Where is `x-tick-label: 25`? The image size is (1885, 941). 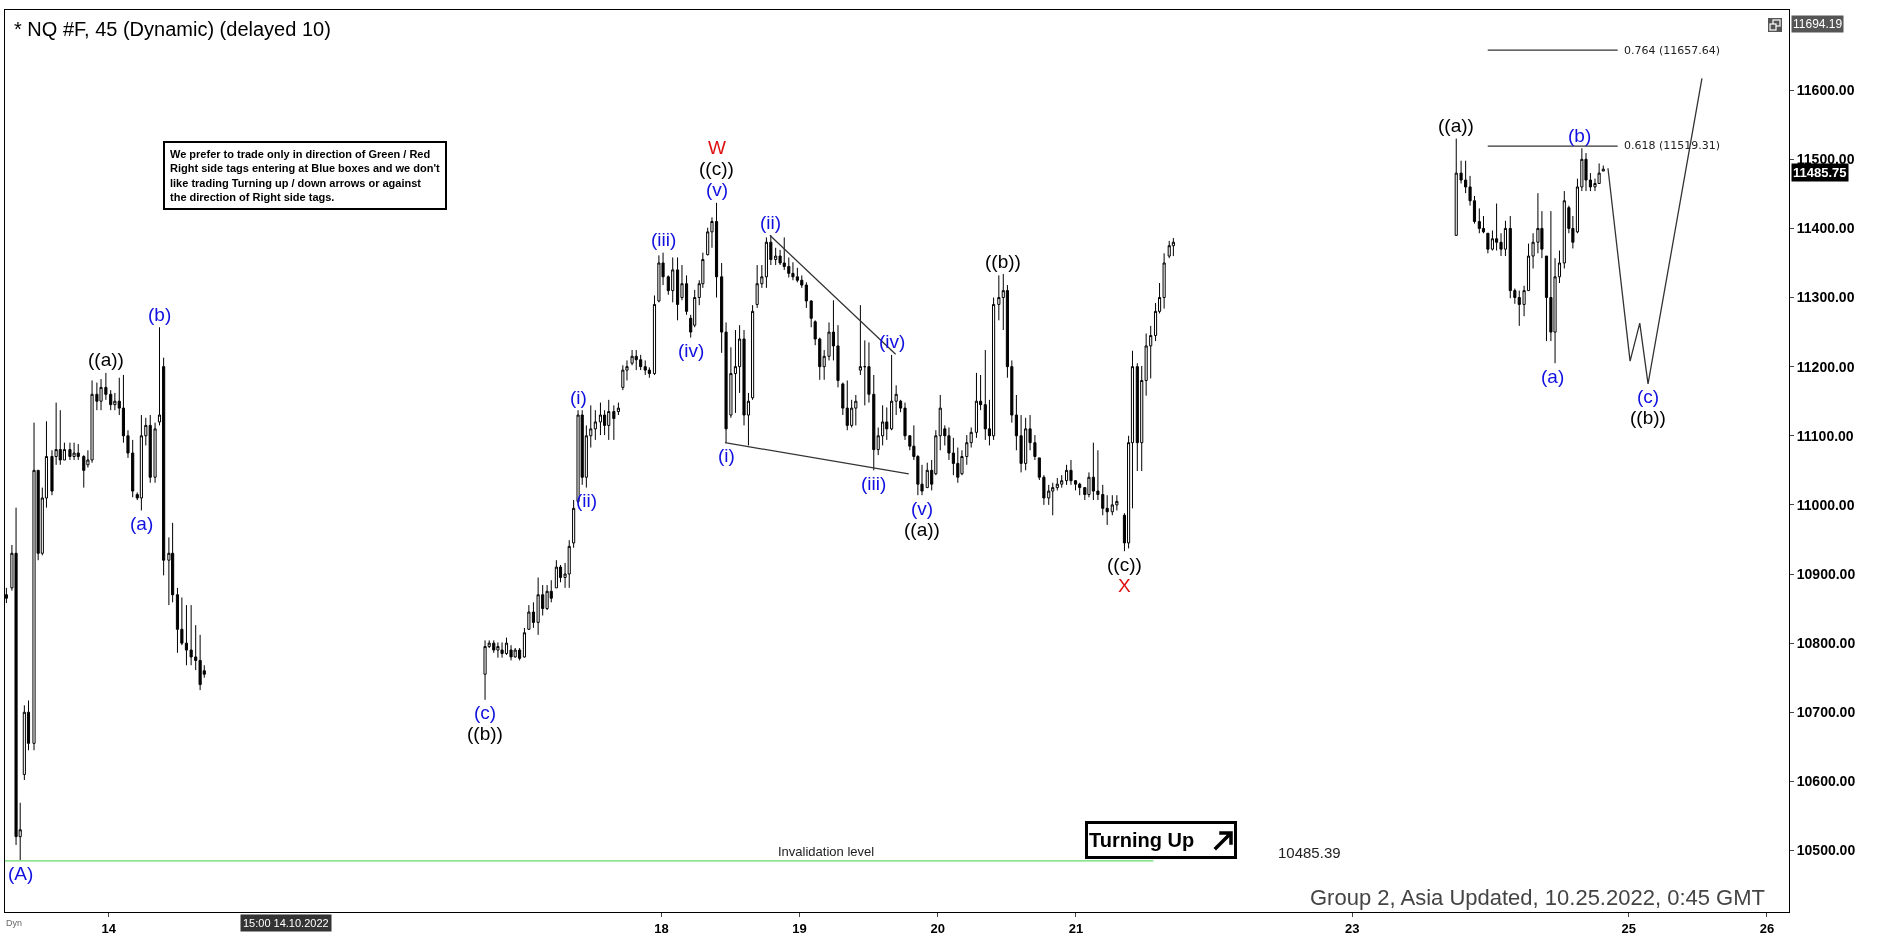 x-tick-label: 25 is located at coordinates (1628, 928).